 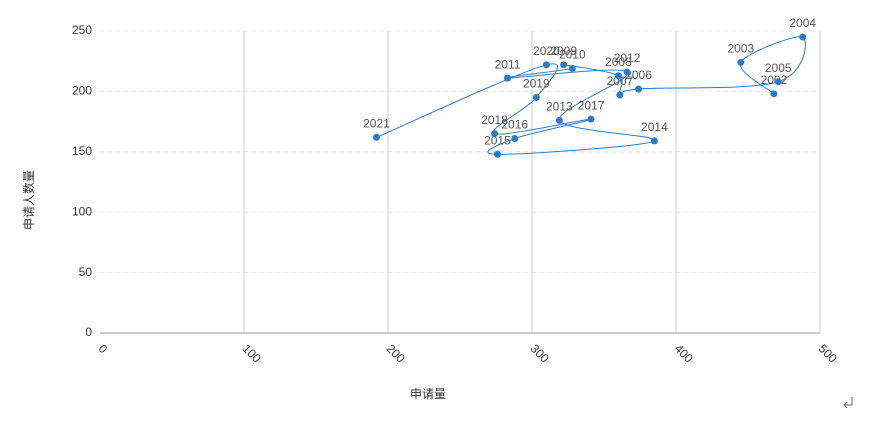 What do you see at coordinates (103, 348) in the screenshot?
I see `x-tick-label: 0` at bounding box center [103, 348].